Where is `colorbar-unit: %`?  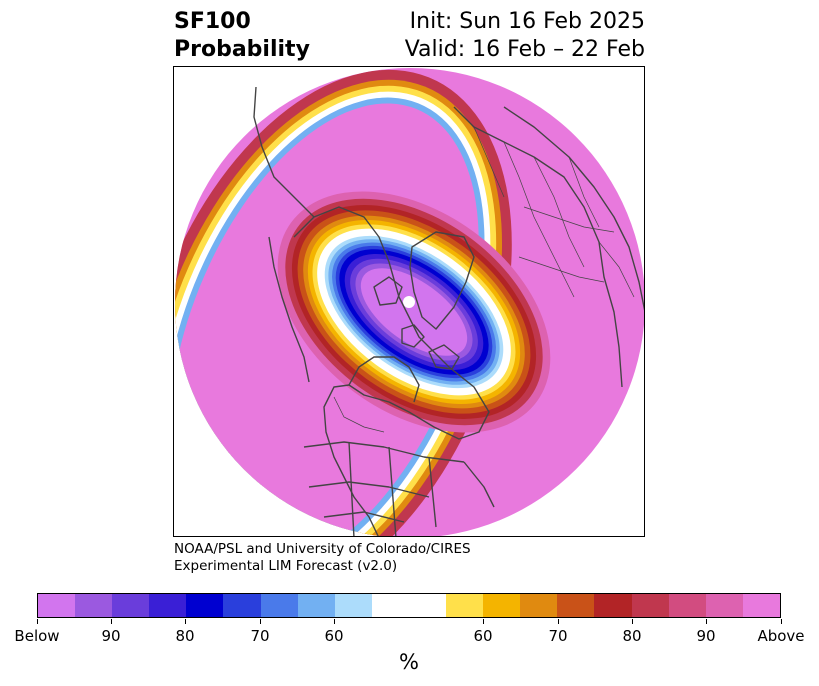 colorbar-unit: % is located at coordinates (409, 662).